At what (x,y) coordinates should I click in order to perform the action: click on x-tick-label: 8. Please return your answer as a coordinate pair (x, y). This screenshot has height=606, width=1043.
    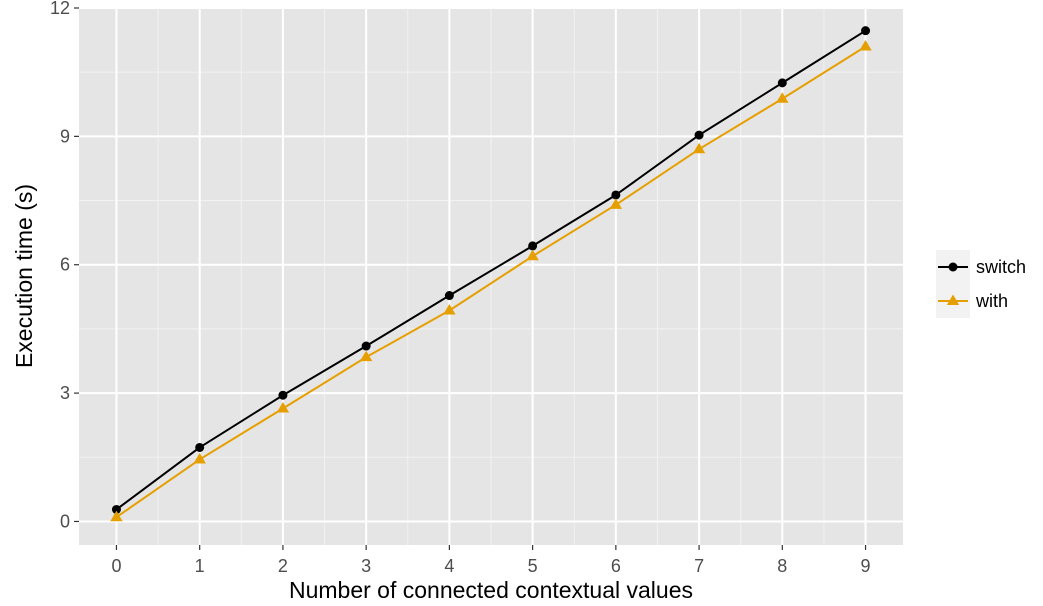
    Looking at the image, I should click on (782, 566).